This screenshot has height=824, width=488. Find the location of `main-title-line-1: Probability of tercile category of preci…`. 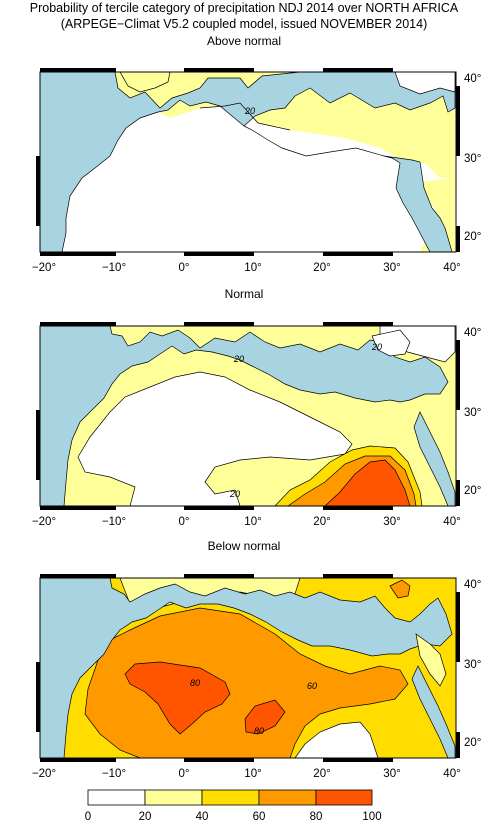

main-title-line-1: Probability of tercile category of preci… is located at coordinates (244, 8).